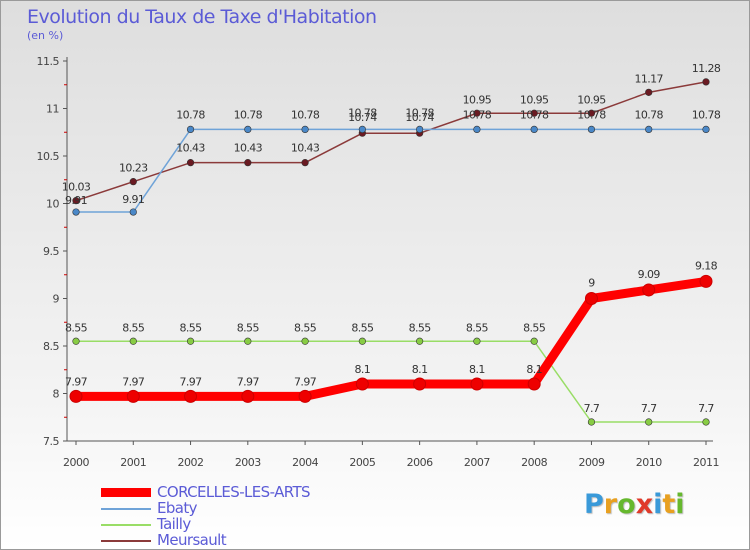 This screenshot has height=550, width=750. I want to click on x-tick-label: 2008, so click(534, 462).